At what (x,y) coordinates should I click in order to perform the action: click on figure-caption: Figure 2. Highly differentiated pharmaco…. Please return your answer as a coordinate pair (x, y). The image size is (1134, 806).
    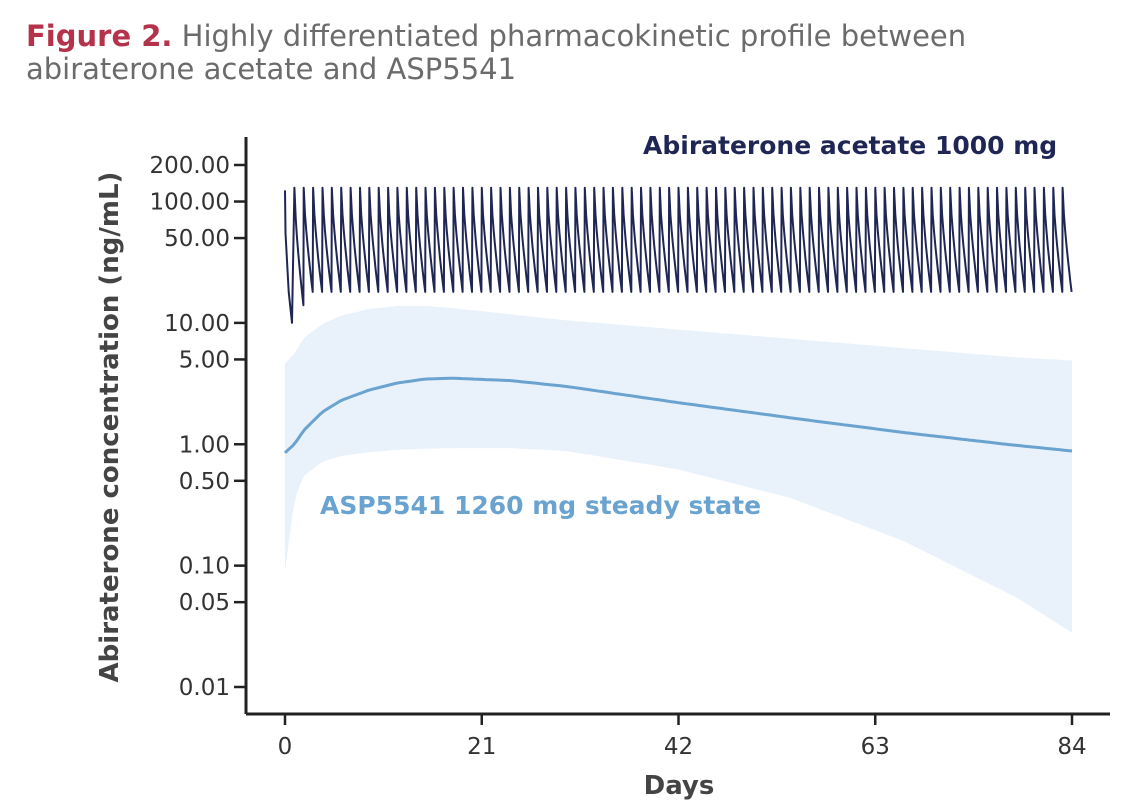
    Looking at the image, I should click on (576, 53).